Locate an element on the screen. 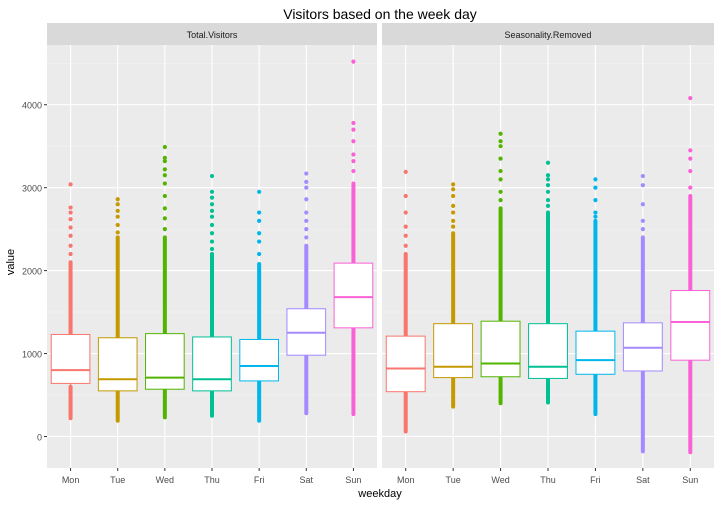 The image size is (720, 509). panel-strip-label: Total.Visitors is located at coordinates (212, 35).